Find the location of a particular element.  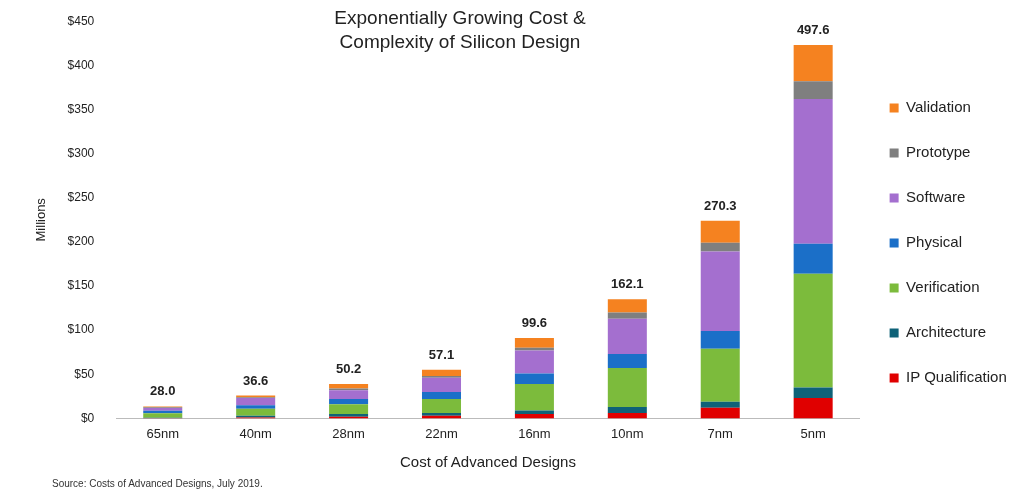

legend-label: Architecture is located at coordinates (946, 332).